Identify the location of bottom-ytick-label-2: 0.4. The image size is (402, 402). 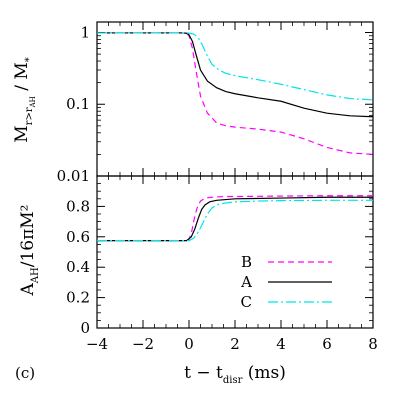
(78, 267).